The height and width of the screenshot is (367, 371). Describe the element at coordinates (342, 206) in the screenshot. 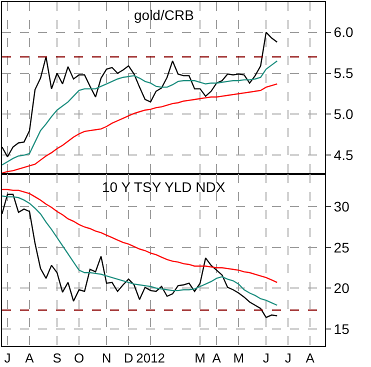

I see `y-tick-label: 30` at that location.